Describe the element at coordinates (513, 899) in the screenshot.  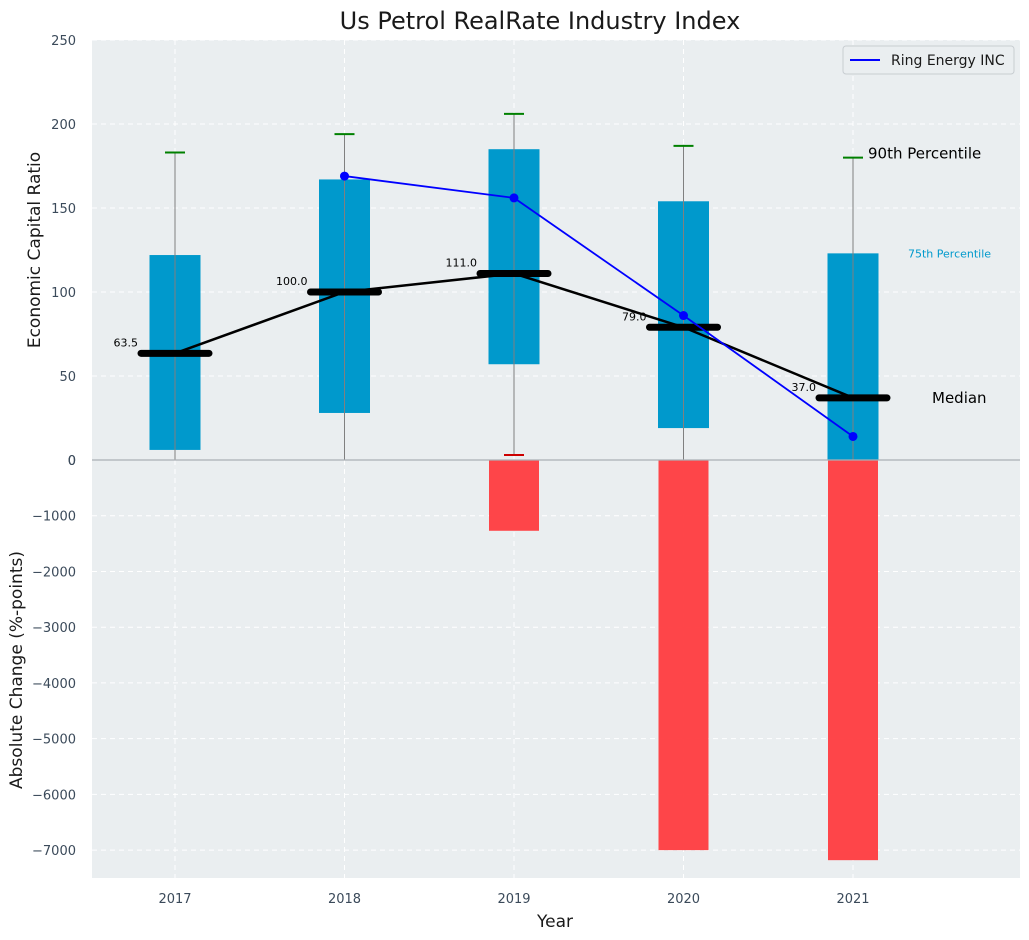
I see `x-tick-label: 2019` at that location.